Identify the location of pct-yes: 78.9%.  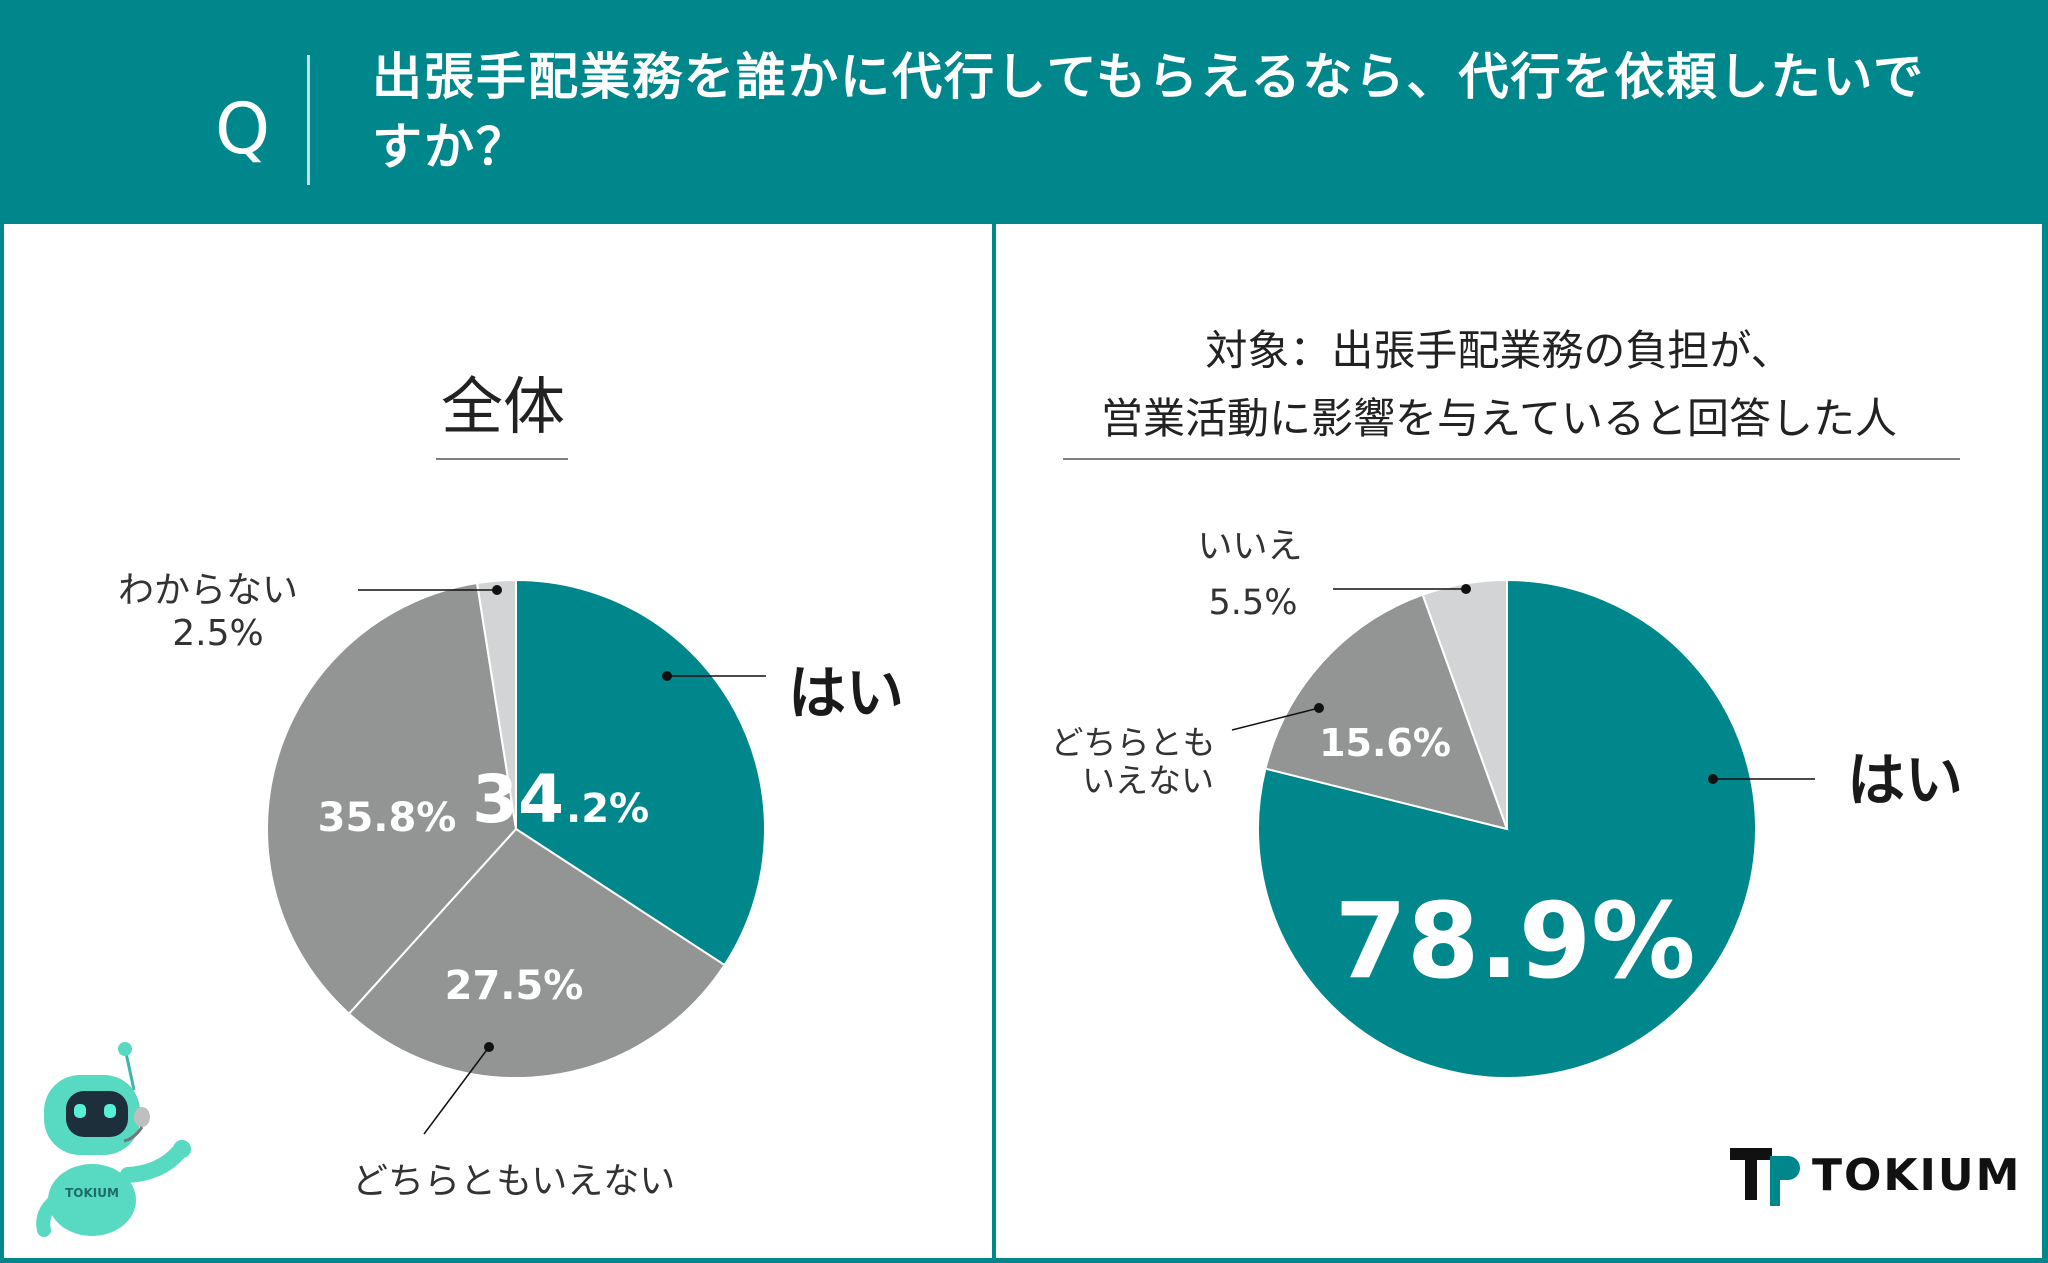
(1515, 941).